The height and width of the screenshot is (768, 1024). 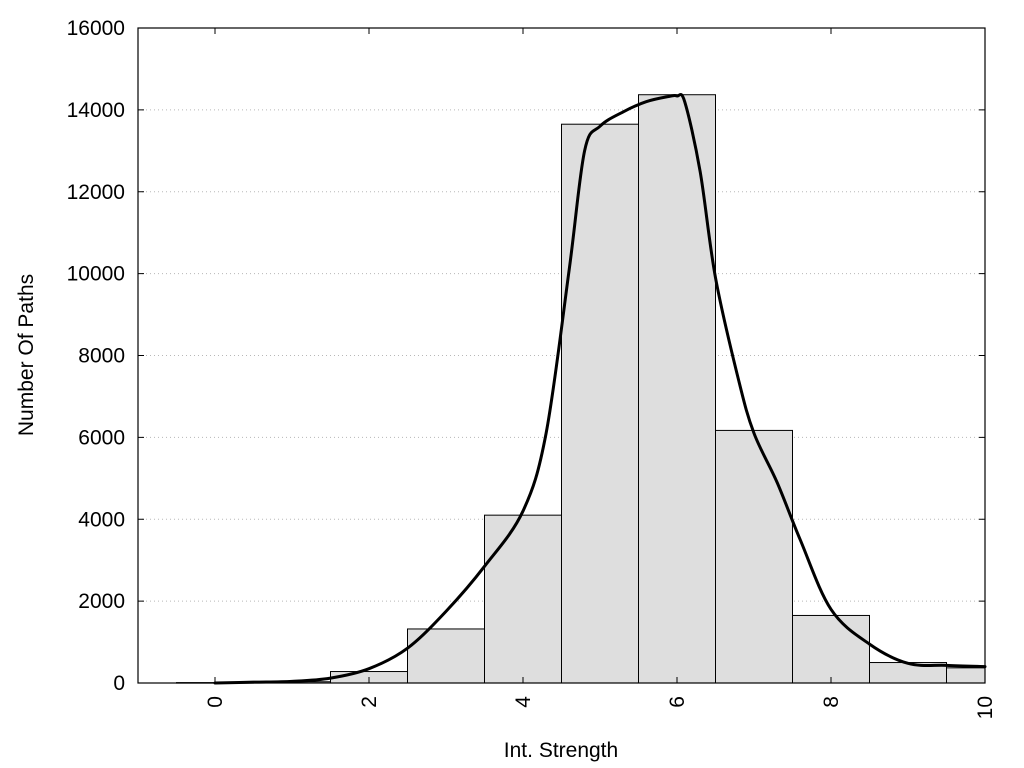 What do you see at coordinates (26, 355) in the screenshot?
I see `y-axis-title: Number Of Paths` at bounding box center [26, 355].